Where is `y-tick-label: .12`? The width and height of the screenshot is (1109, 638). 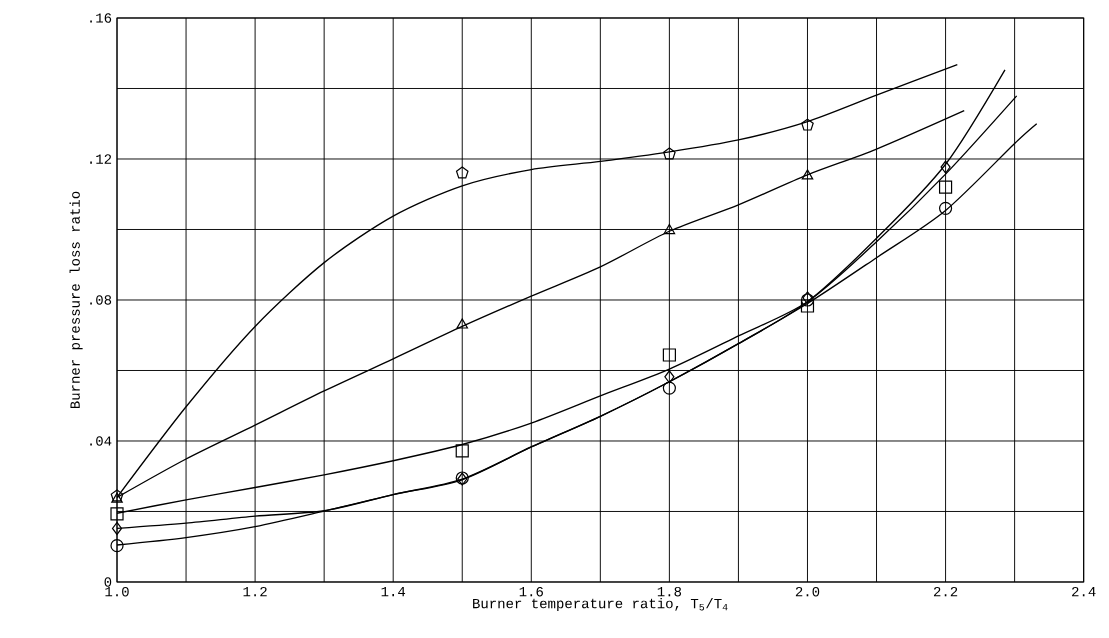 y-tick-label: .12 is located at coordinates (101, 159).